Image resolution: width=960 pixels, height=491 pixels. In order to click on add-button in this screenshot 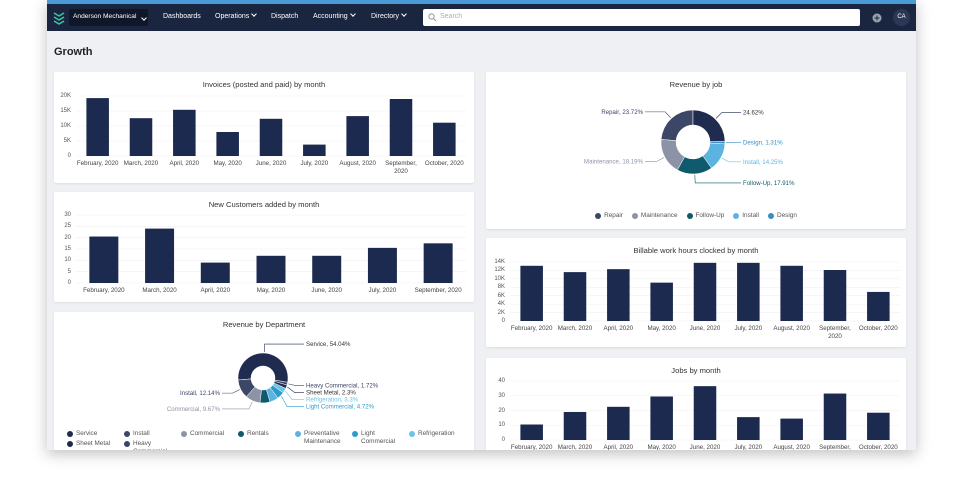, I will do `click(877, 18)`.